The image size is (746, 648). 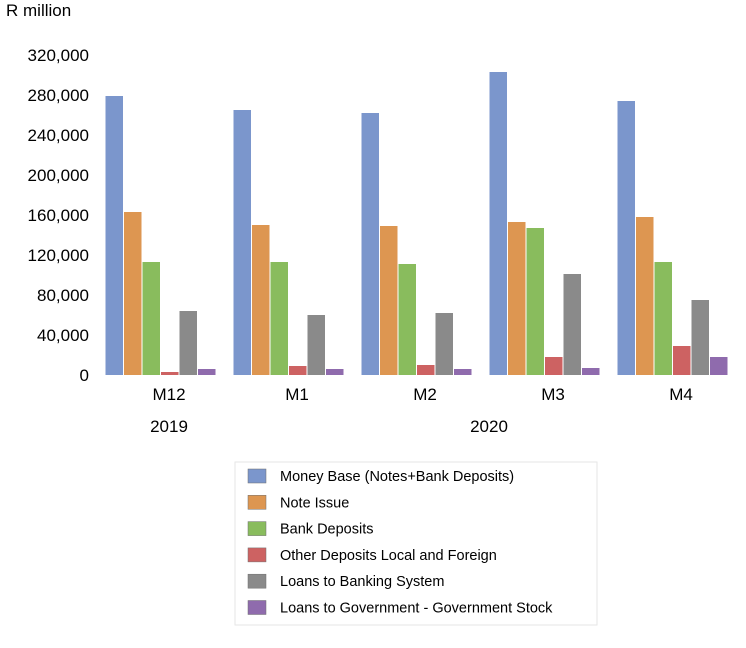 What do you see at coordinates (314, 503) in the screenshot?
I see `legend-label: Note Issue` at bounding box center [314, 503].